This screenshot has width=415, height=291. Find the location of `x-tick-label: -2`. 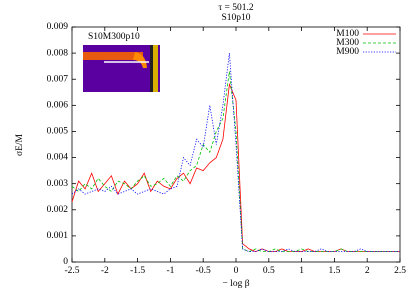

x-tick-label: -2 is located at coordinates (105, 271).